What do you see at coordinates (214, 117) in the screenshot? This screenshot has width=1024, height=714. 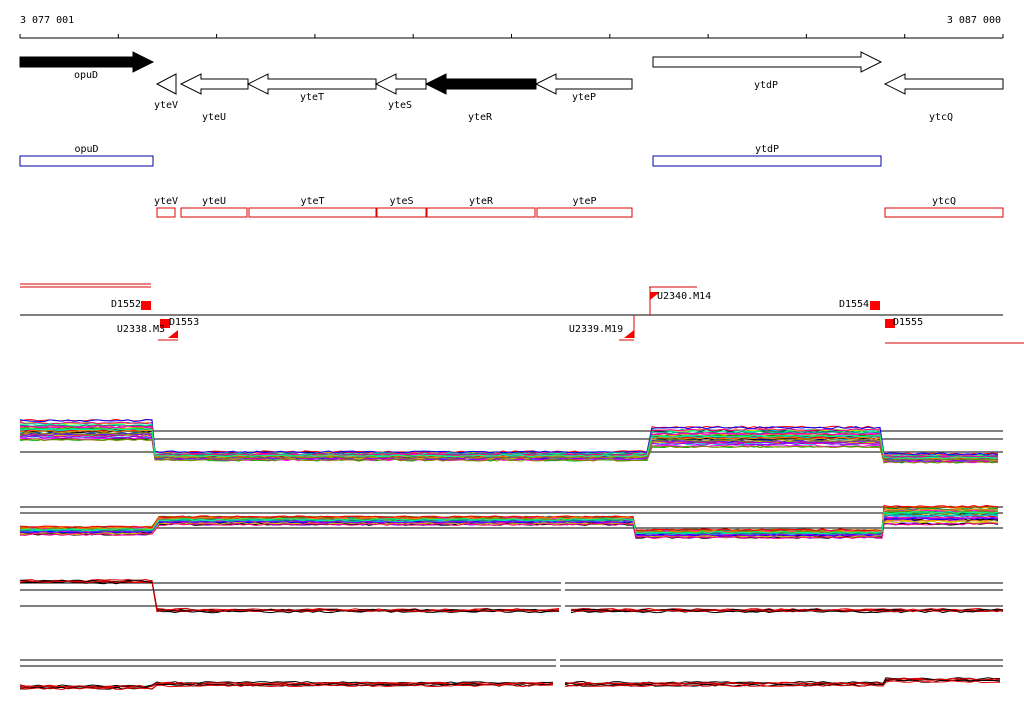 I see `gene-label: yteU` at bounding box center [214, 117].